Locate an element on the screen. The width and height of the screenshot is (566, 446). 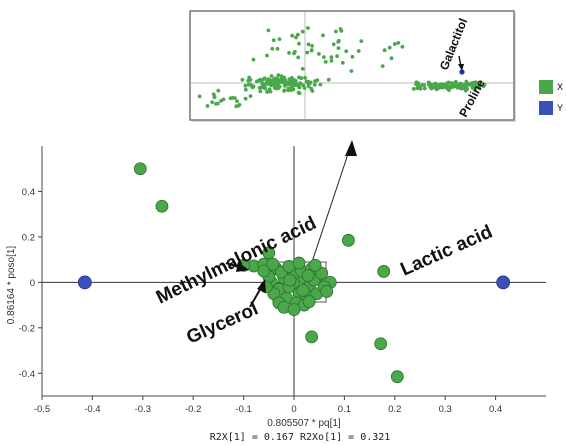
x-tick-label: -0.4 is located at coordinates (92, 409).